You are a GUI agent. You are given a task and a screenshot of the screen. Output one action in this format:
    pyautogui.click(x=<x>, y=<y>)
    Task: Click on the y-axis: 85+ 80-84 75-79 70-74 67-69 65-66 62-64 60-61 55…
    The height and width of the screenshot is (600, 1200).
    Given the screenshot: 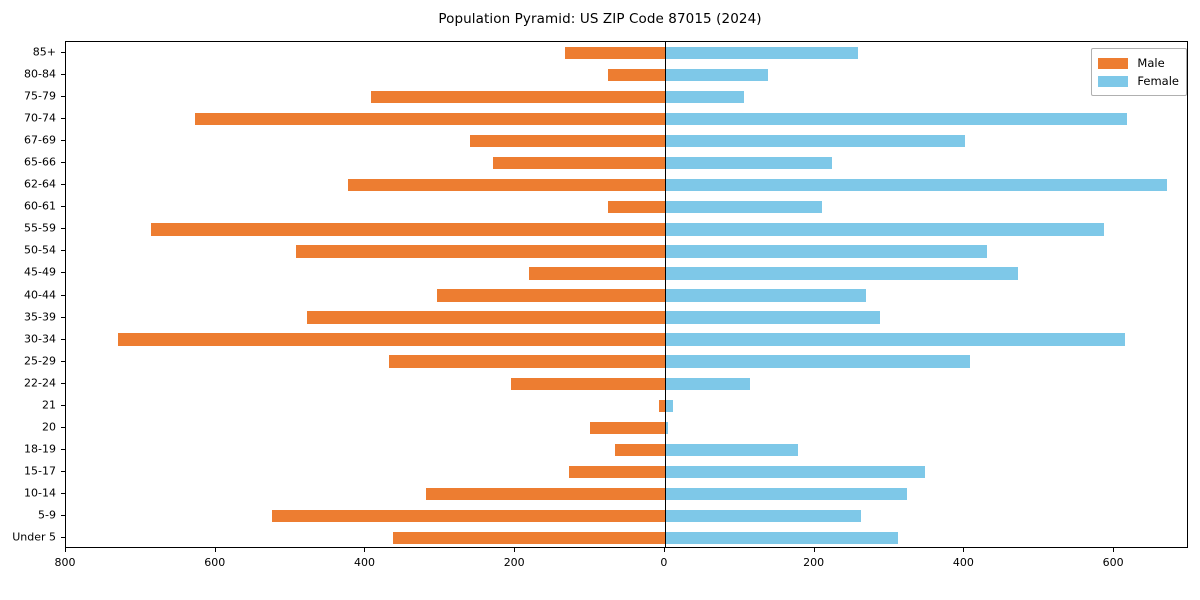 What is the action you would take?
    pyautogui.click(x=32, y=294)
    